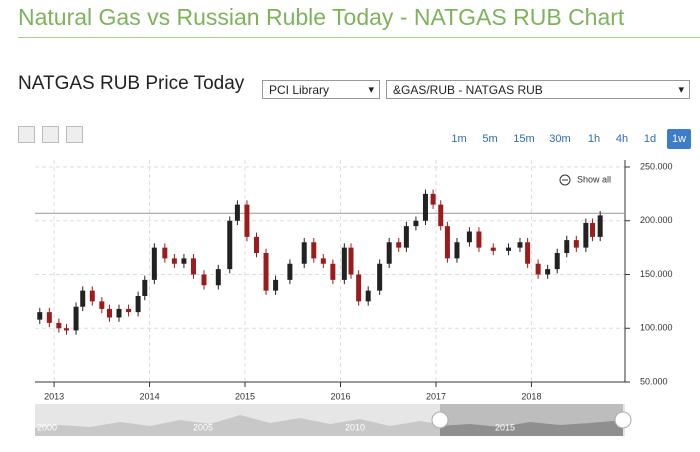  What do you see at coordinates (340, 396) in the screenshot?
I see `x-tick-label: 2016` at bounding box center [340, 396].